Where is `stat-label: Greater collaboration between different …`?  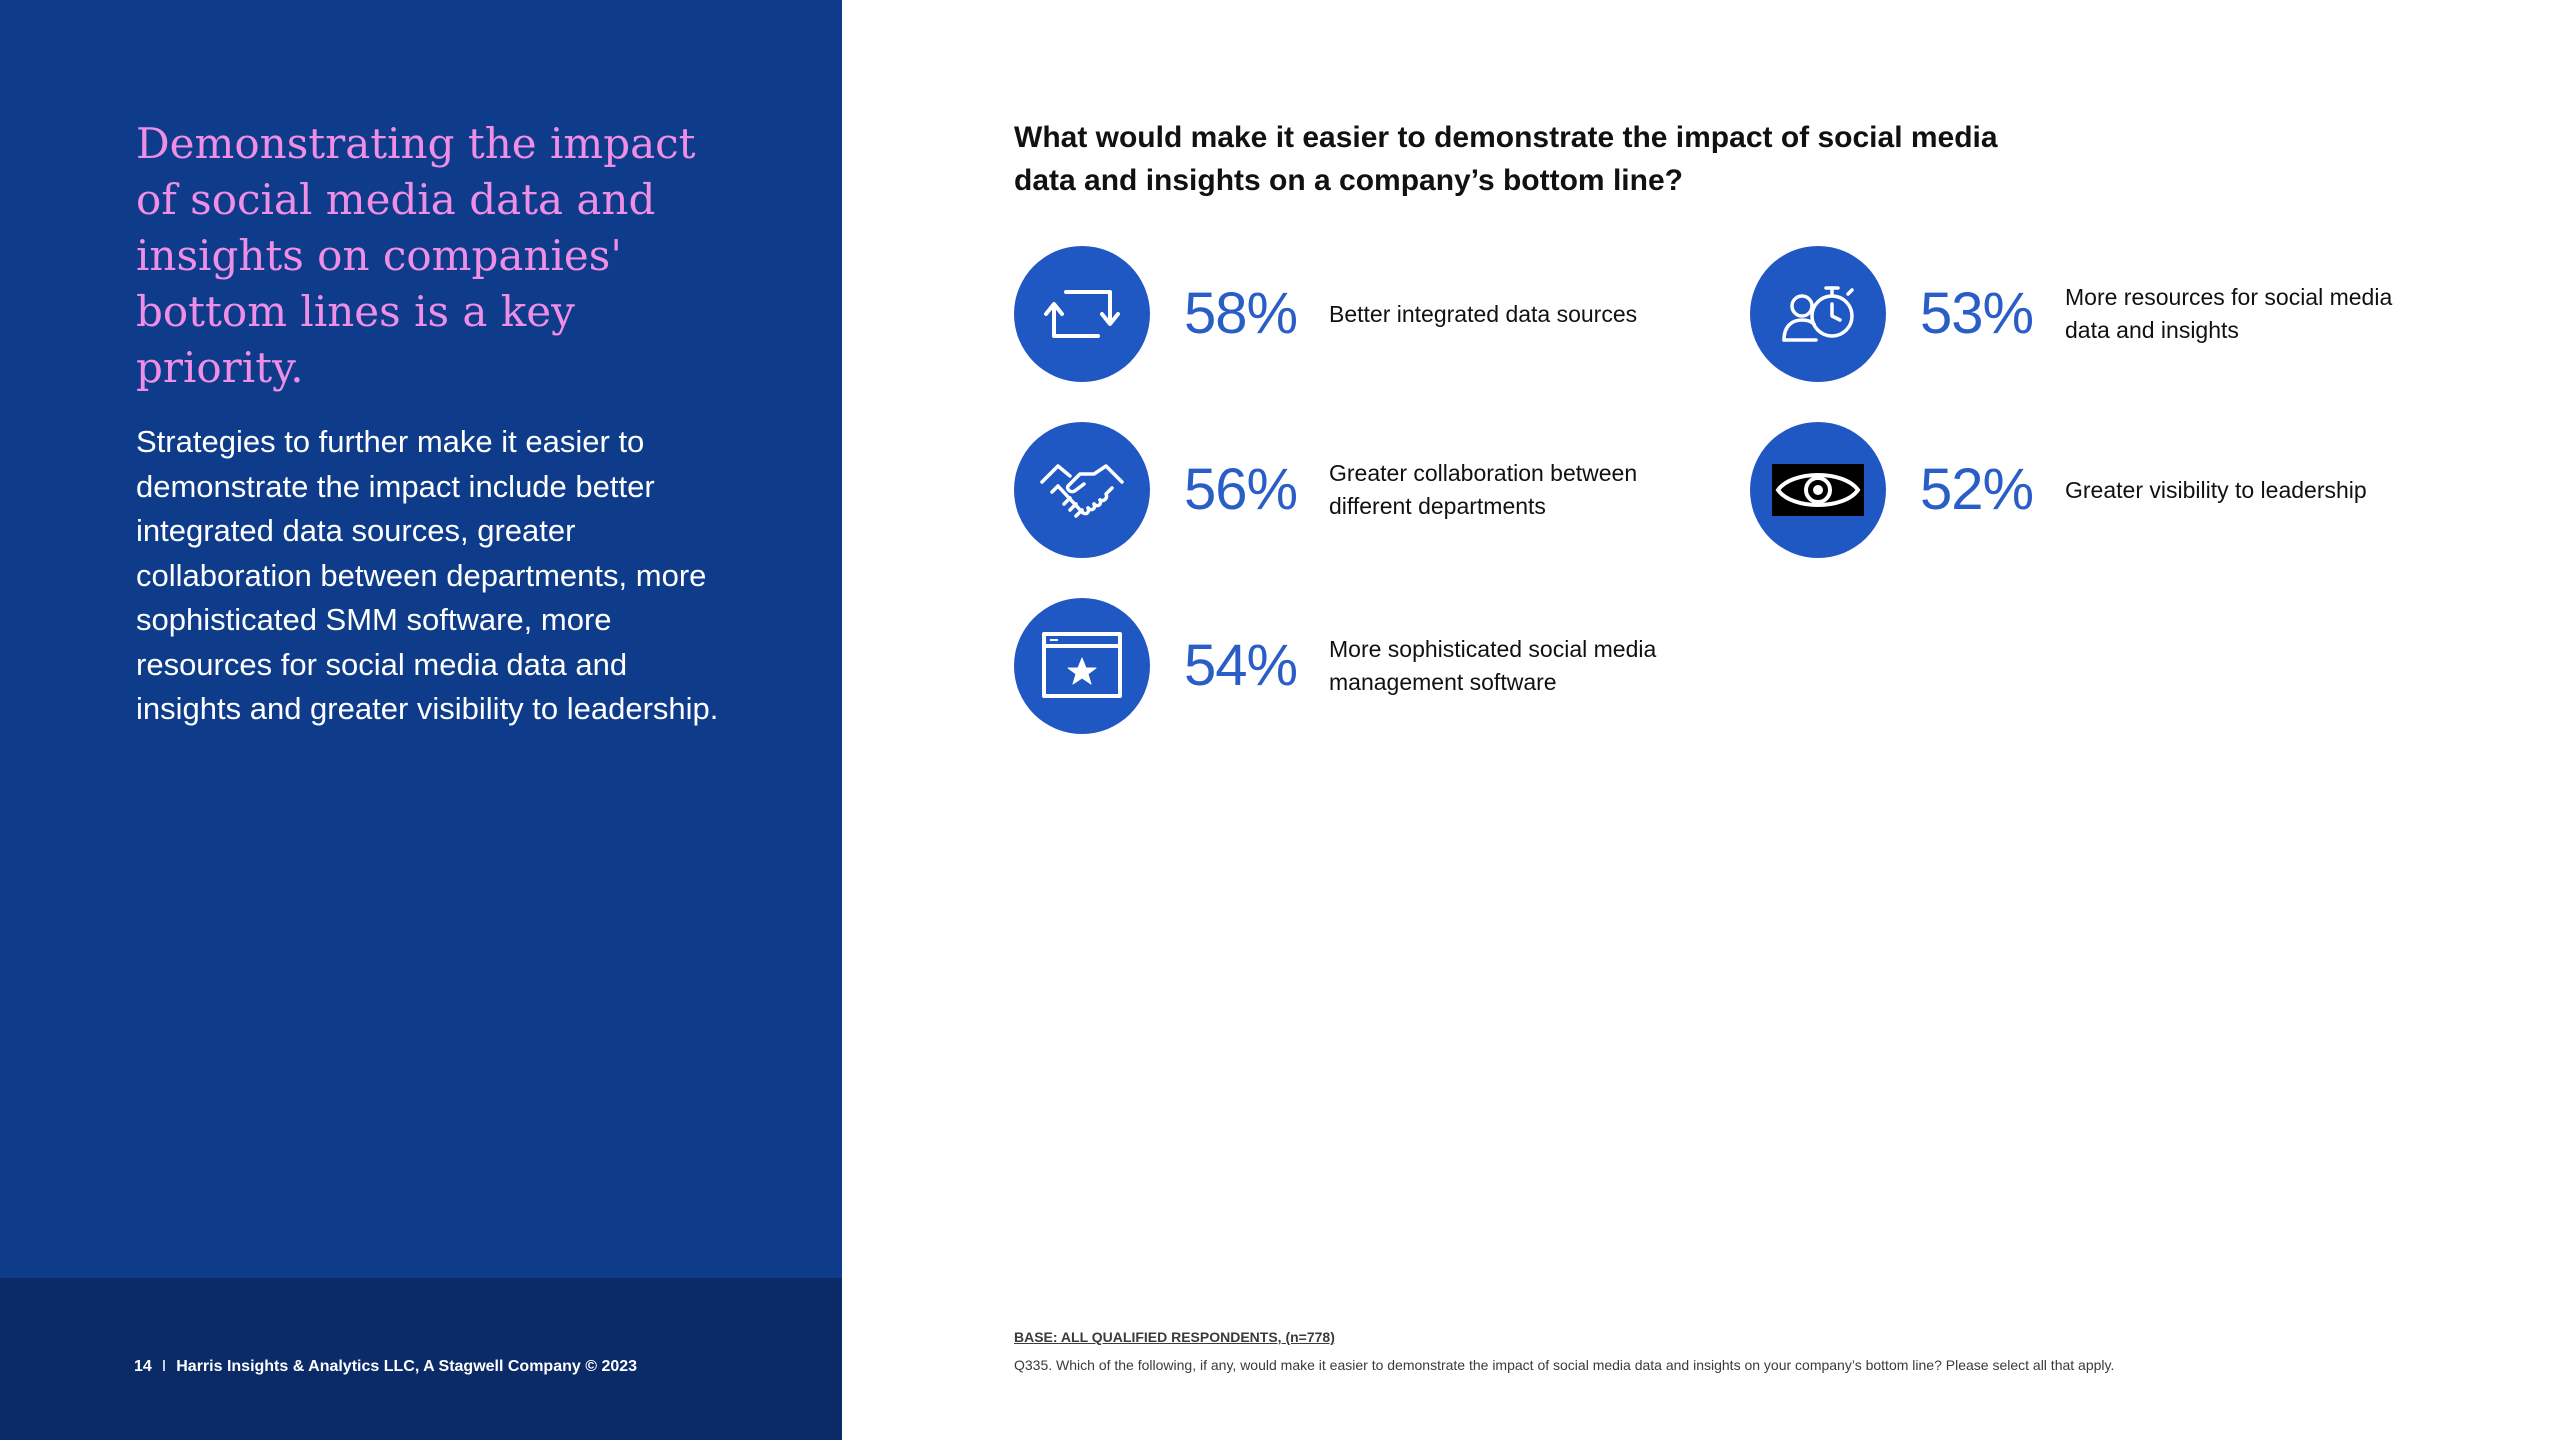 stat-label: Greater collaboration between different … is located at coordinates (1483, 489).